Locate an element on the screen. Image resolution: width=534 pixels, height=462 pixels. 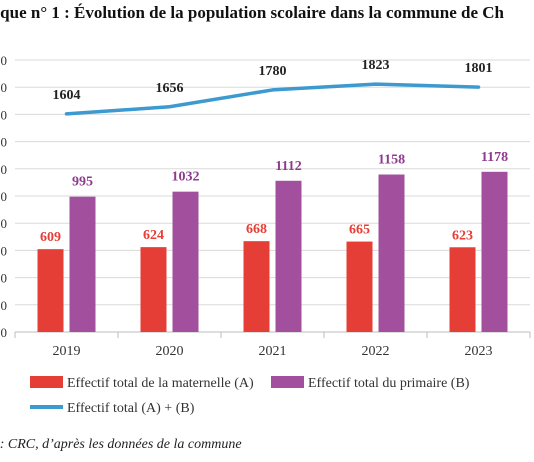
x-category-label: 2021 is located at coordinates (273, 351).